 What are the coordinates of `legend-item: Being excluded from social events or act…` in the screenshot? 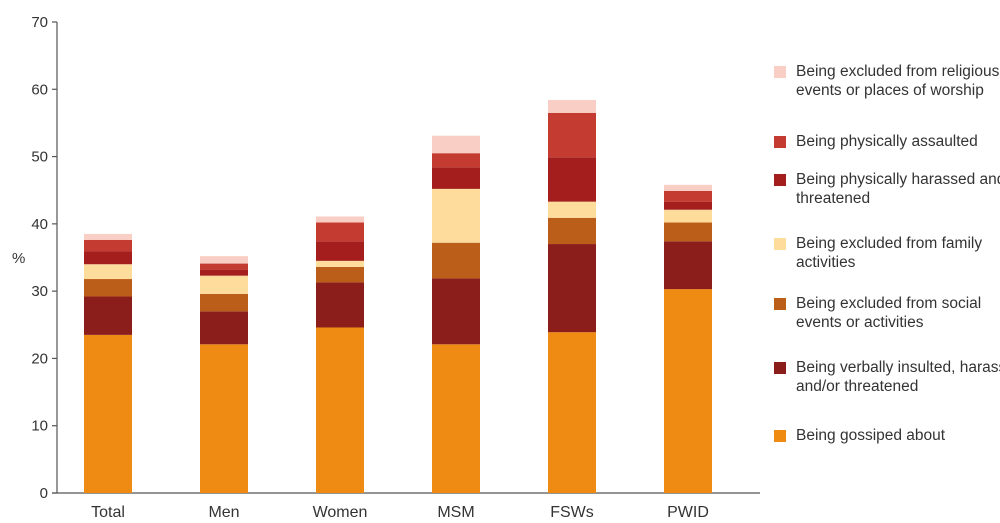 It's located at (885, 313).